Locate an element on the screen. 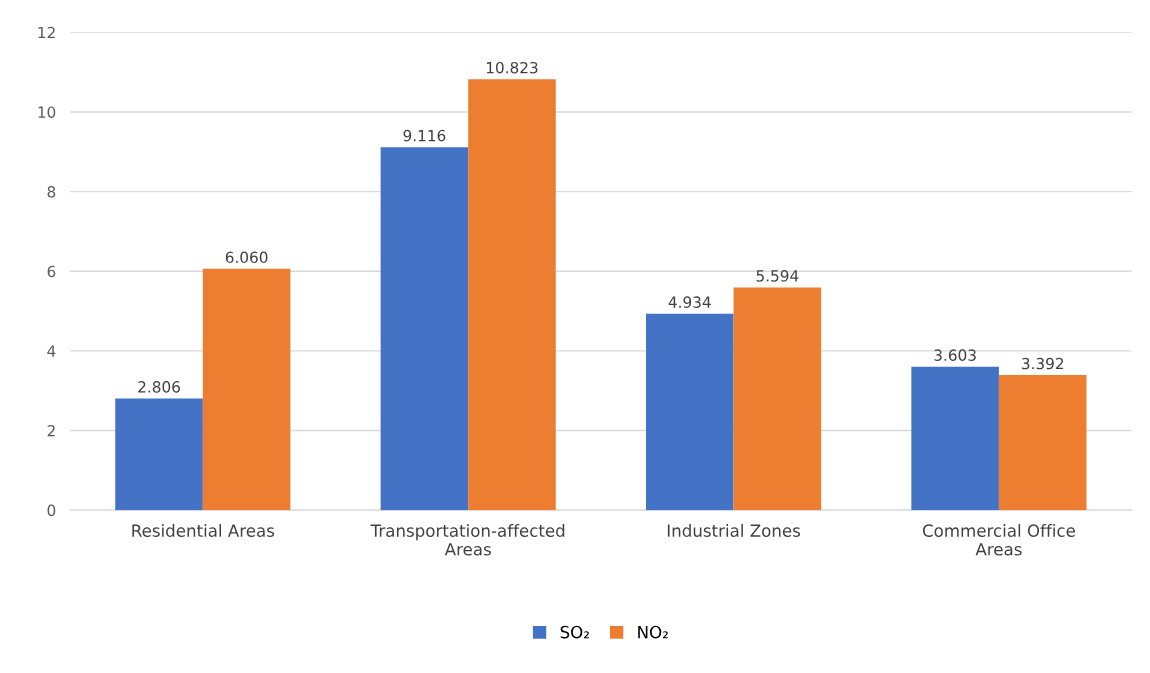 The image size is (1150, 673). y-tick-label: 12 is located at coordinates (46, 32).